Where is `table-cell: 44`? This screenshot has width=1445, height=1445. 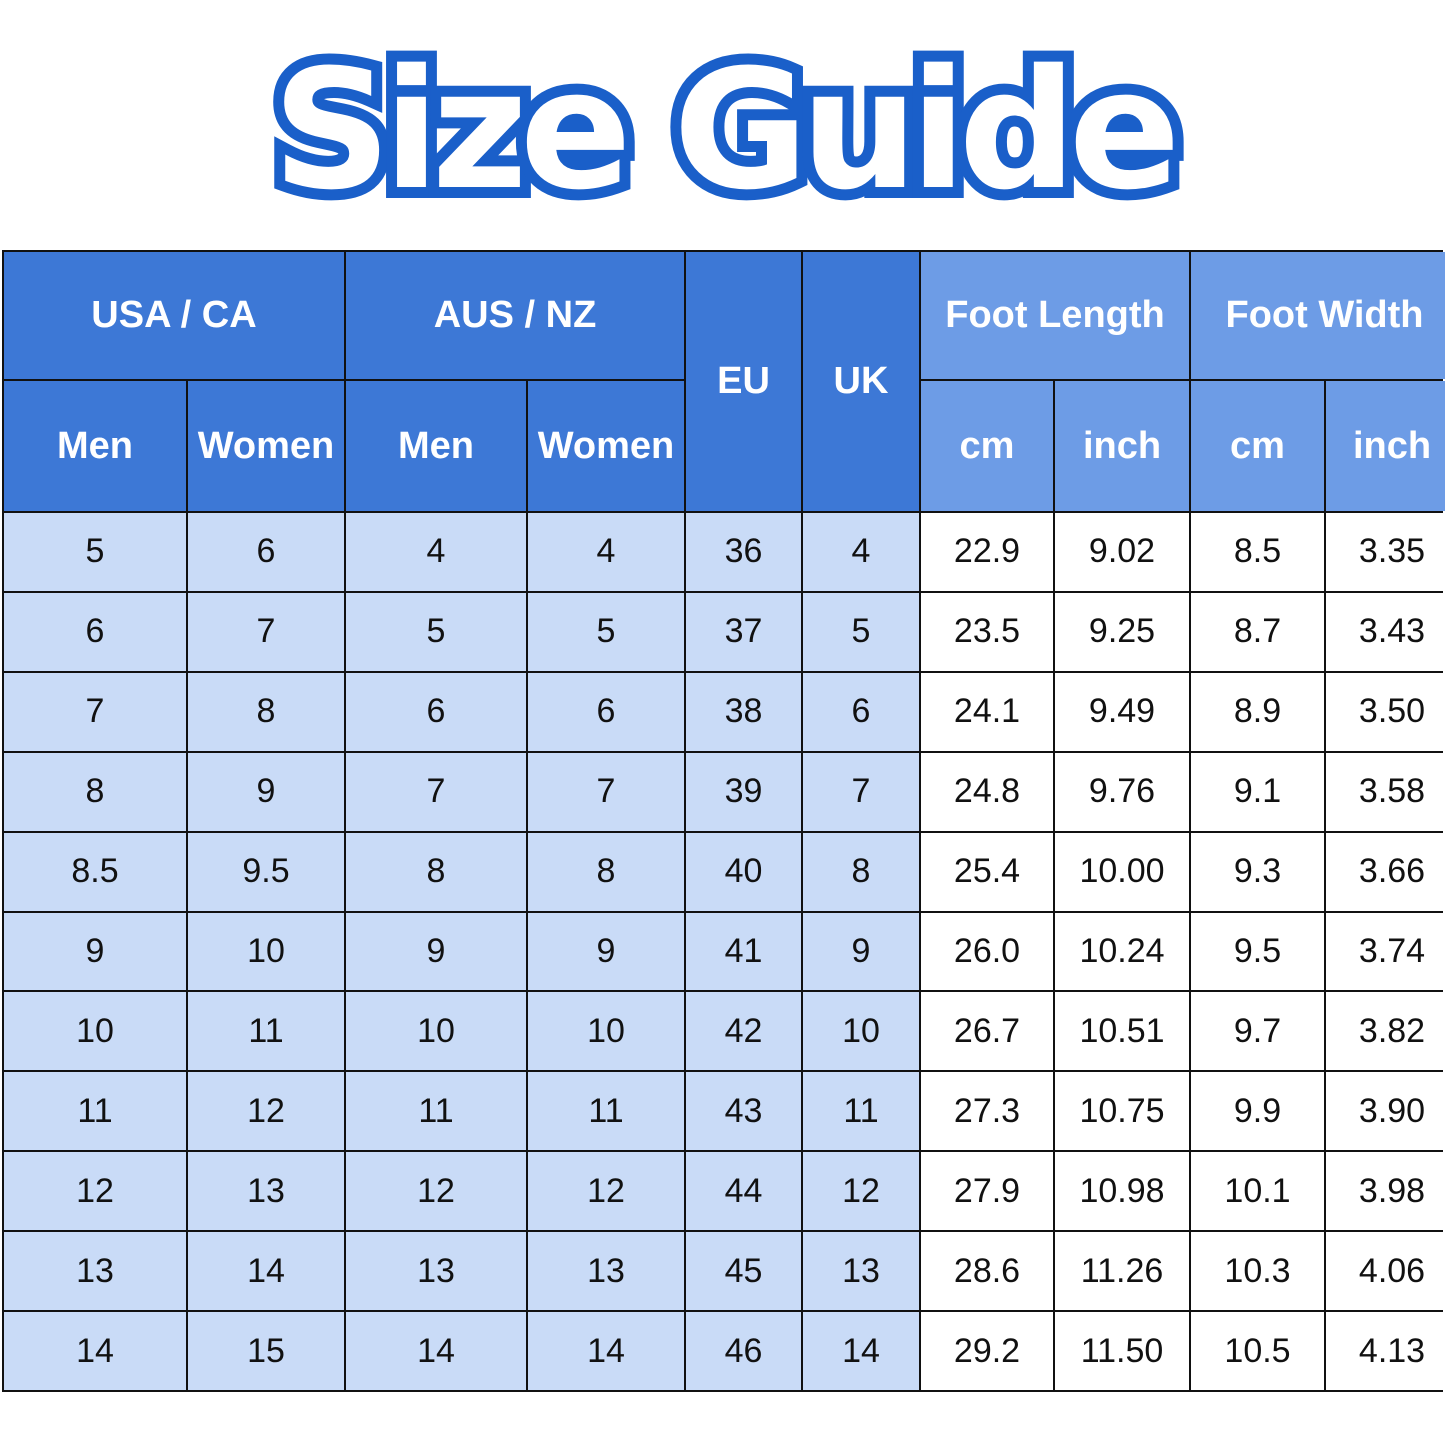 table-cell: 44 is located at coordinates (743, 1191).